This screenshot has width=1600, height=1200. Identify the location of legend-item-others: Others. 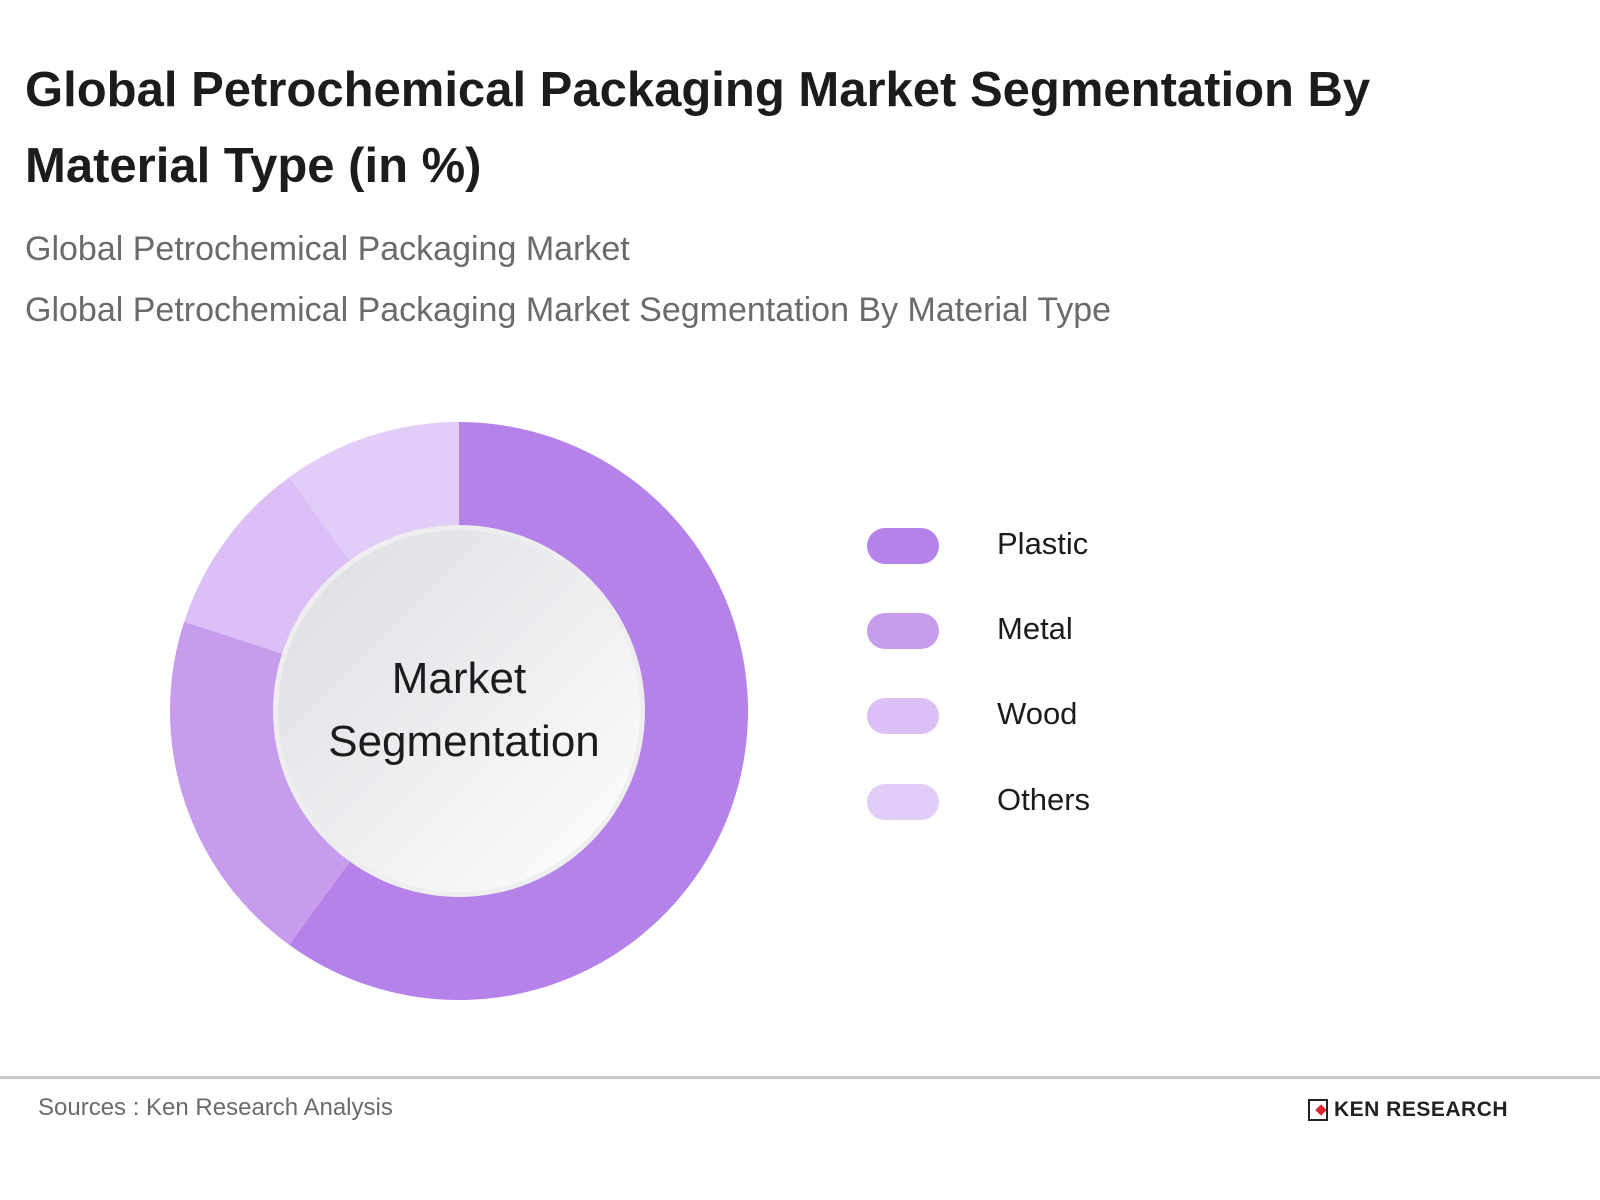
(1067, 801).